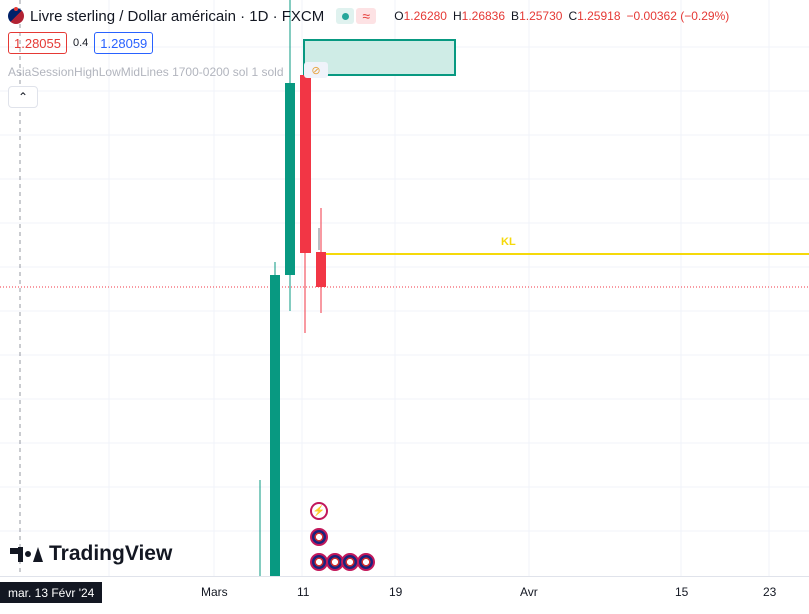  Describe the element at coordinates (111, 553) in the screenshot. I see `logo-text: TradingView` at that location.